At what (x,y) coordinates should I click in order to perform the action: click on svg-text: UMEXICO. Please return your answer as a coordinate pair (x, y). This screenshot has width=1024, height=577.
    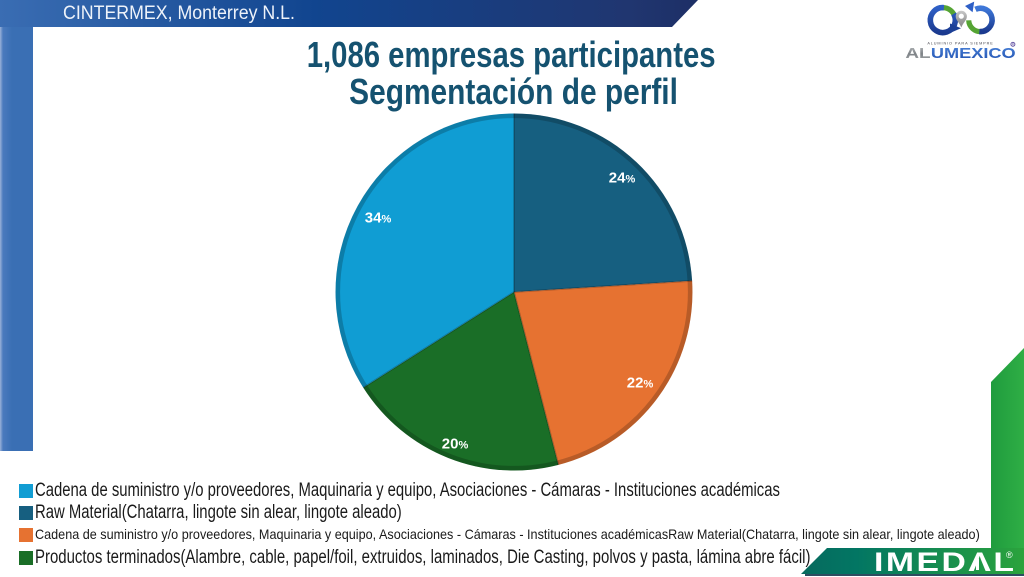
    Looking at the image, I should click on (973, 53).